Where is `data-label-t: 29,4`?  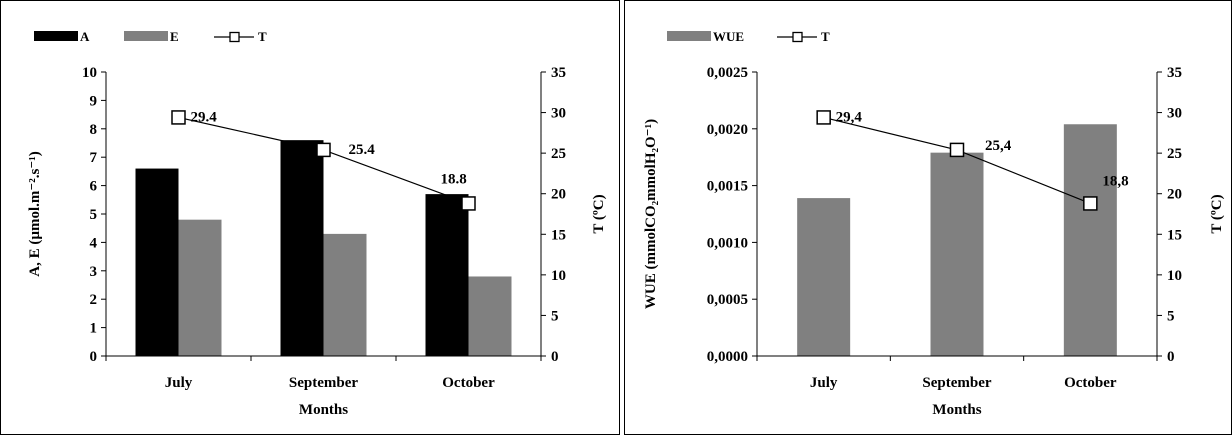 data-label-t: 29,4 is located at coordinates (849, 117).